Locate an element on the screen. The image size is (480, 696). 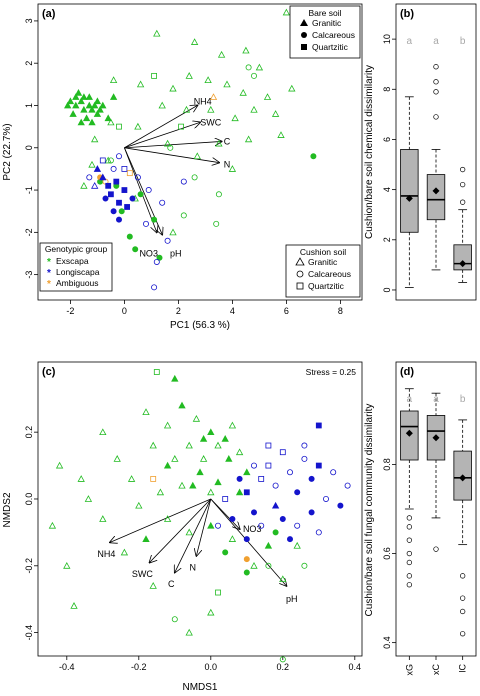
legend-longiscapa-marker: * is located at coordinates (49, 273).